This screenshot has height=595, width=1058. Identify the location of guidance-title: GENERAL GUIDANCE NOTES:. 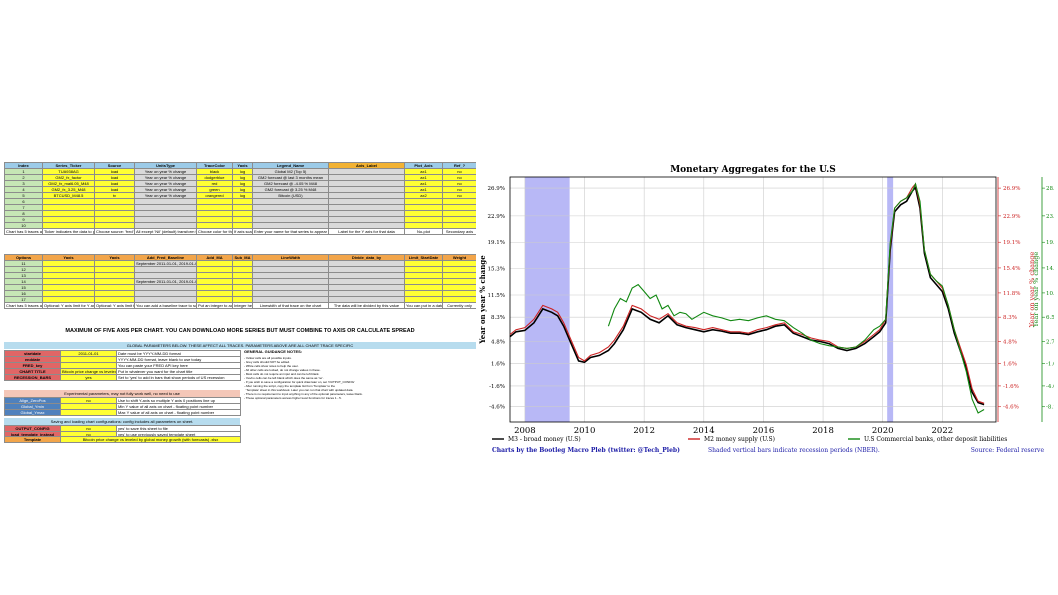
(273, 351).